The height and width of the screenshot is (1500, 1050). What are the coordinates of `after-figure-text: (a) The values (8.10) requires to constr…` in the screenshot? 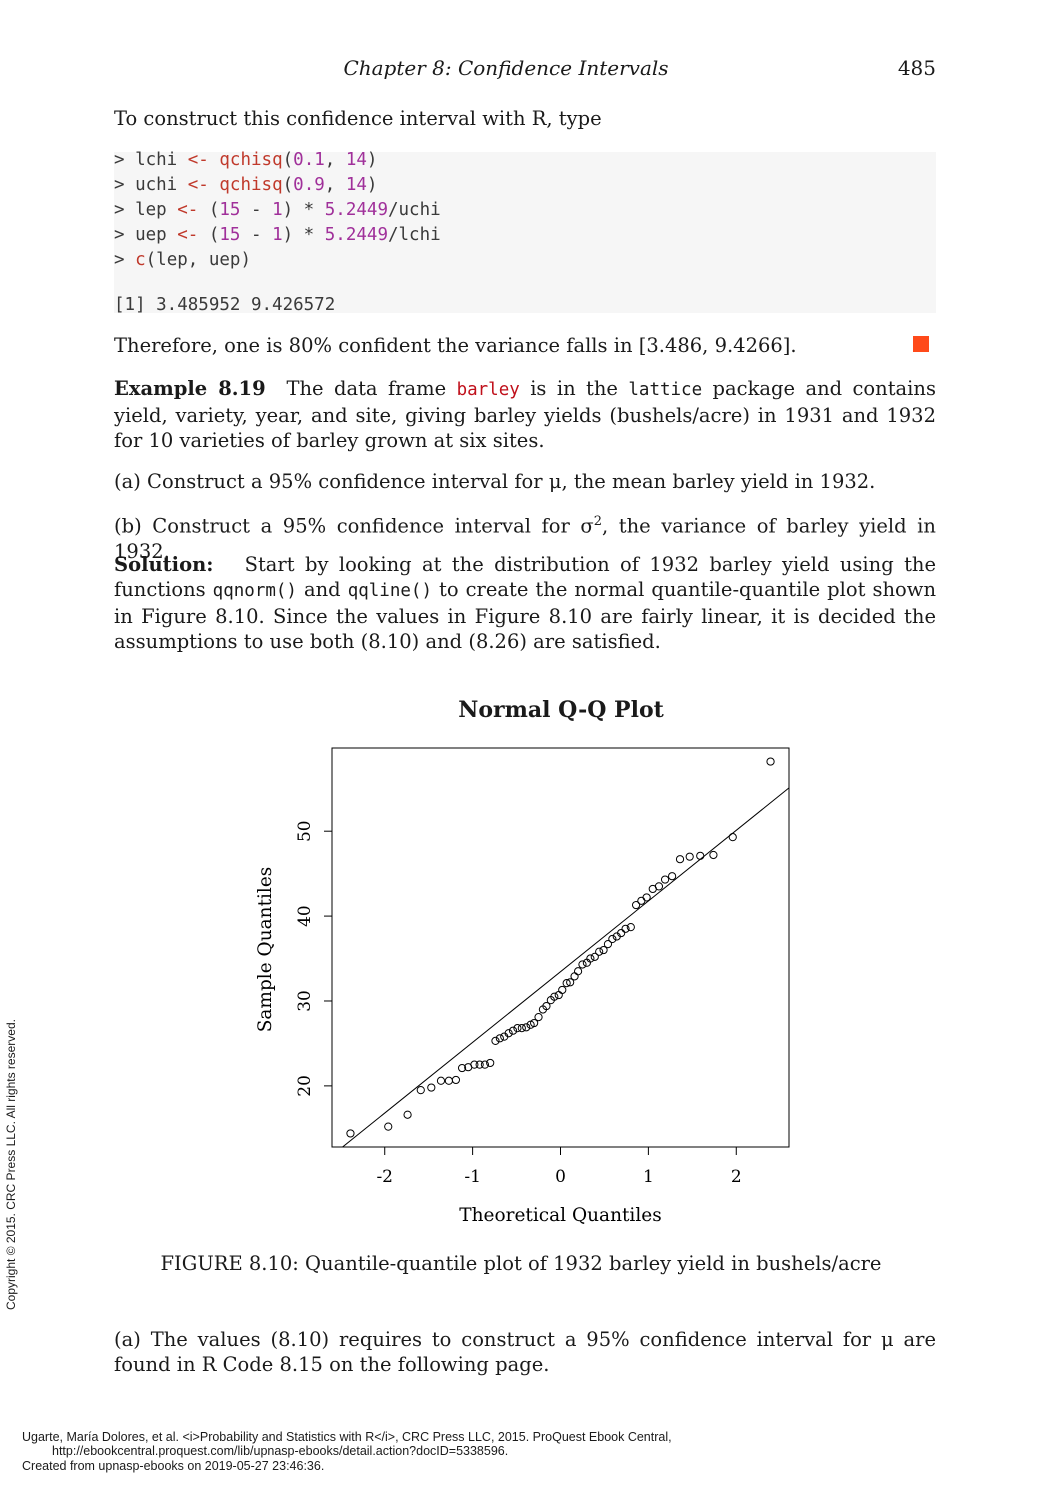 It's located at (525, 1352).